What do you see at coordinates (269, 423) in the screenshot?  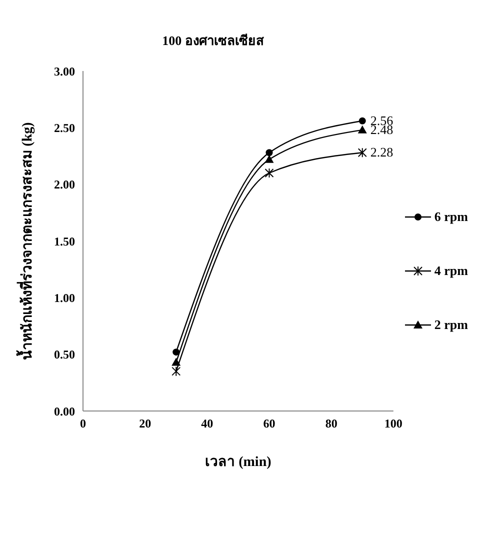 I see `x-tick-label: 60` at bounding box center [269, 423].